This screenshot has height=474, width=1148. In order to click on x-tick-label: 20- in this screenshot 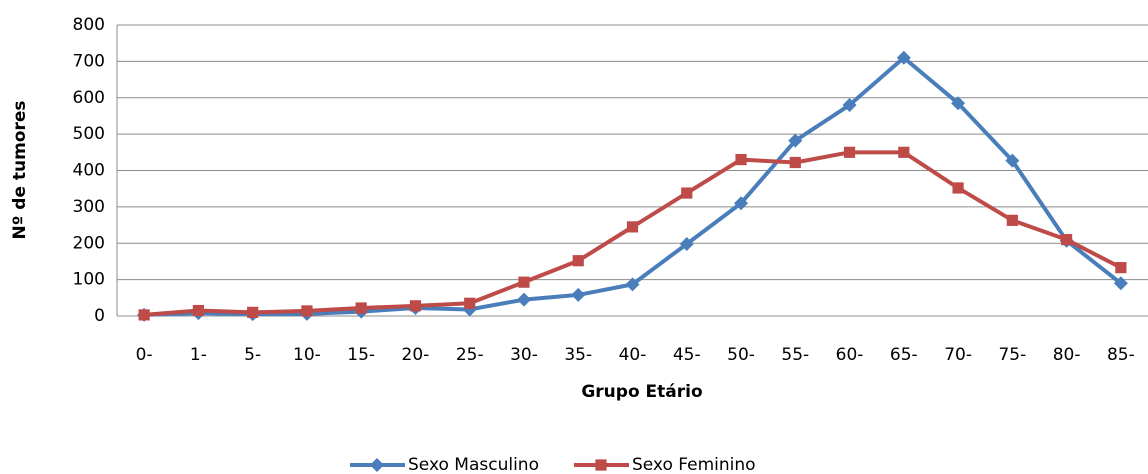, I will do `click(416, 355)`.